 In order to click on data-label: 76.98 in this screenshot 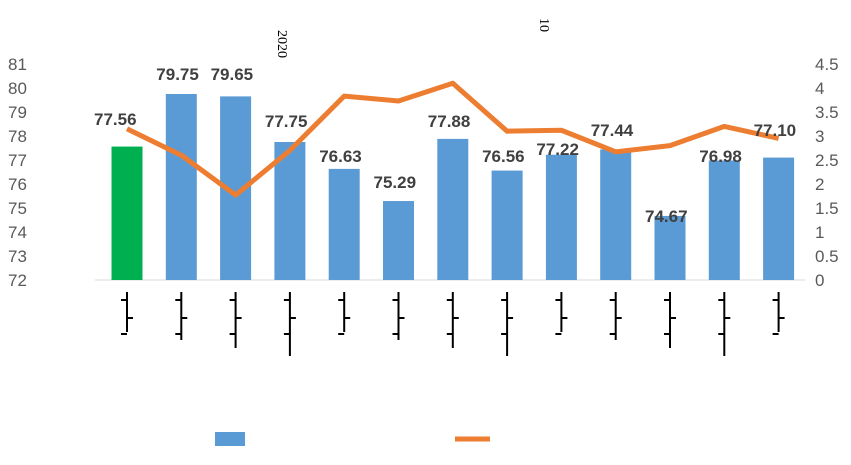, I will do `click(720, 156)`.